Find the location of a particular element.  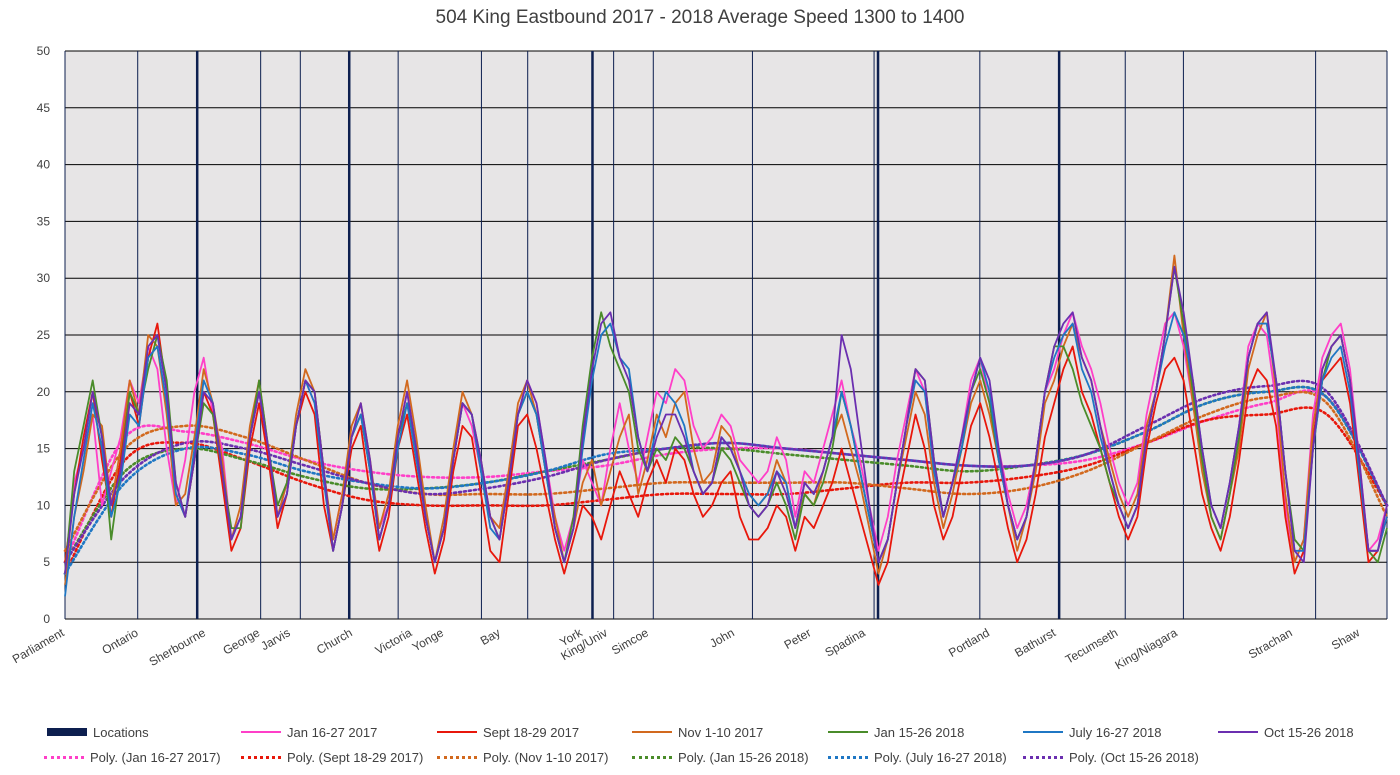

y-tick-label: 25 is located at coordinates (44, 335).